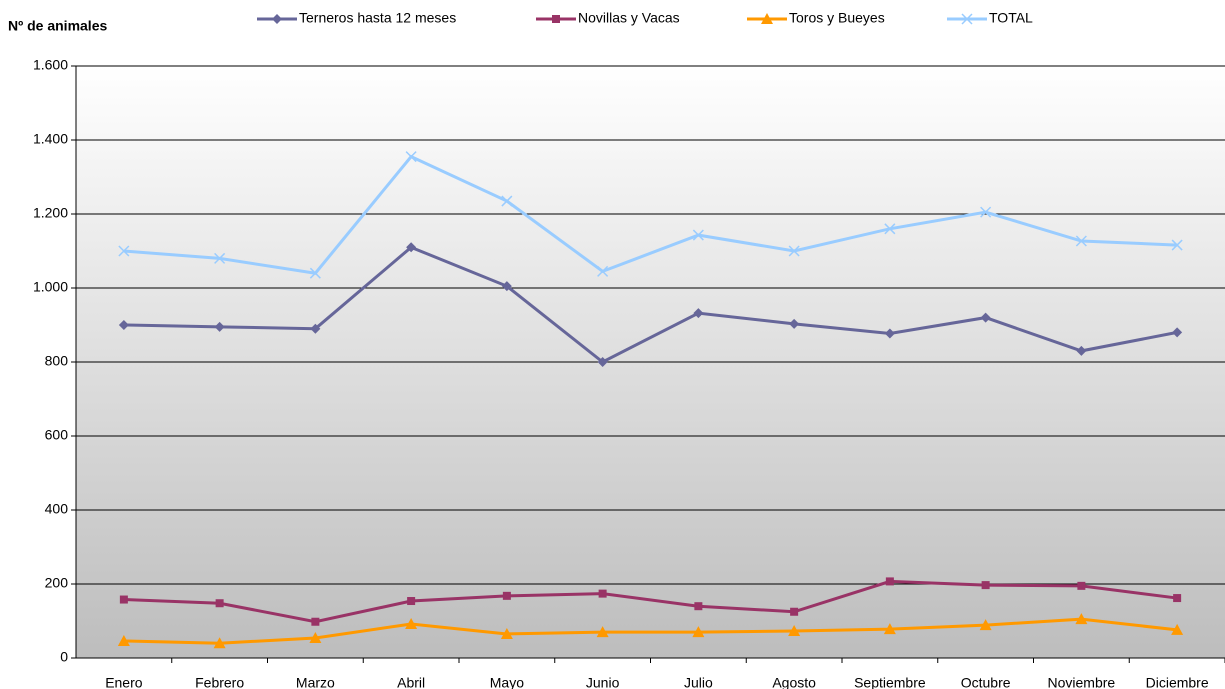  I want to click on x-tick-label: Marzo, so click(315, 682).